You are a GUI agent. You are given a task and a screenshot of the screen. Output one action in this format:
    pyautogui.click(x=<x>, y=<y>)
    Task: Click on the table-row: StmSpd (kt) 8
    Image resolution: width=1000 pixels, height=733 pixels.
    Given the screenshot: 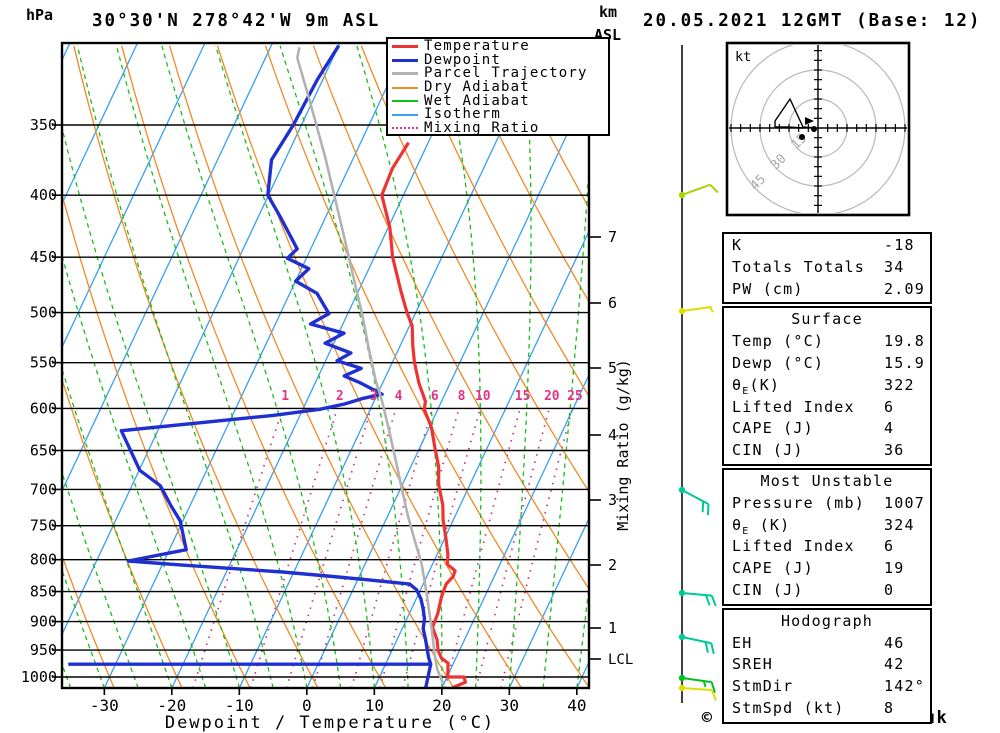 What is the action you would take?
    pyautogui.click(x=831, y=709)
    